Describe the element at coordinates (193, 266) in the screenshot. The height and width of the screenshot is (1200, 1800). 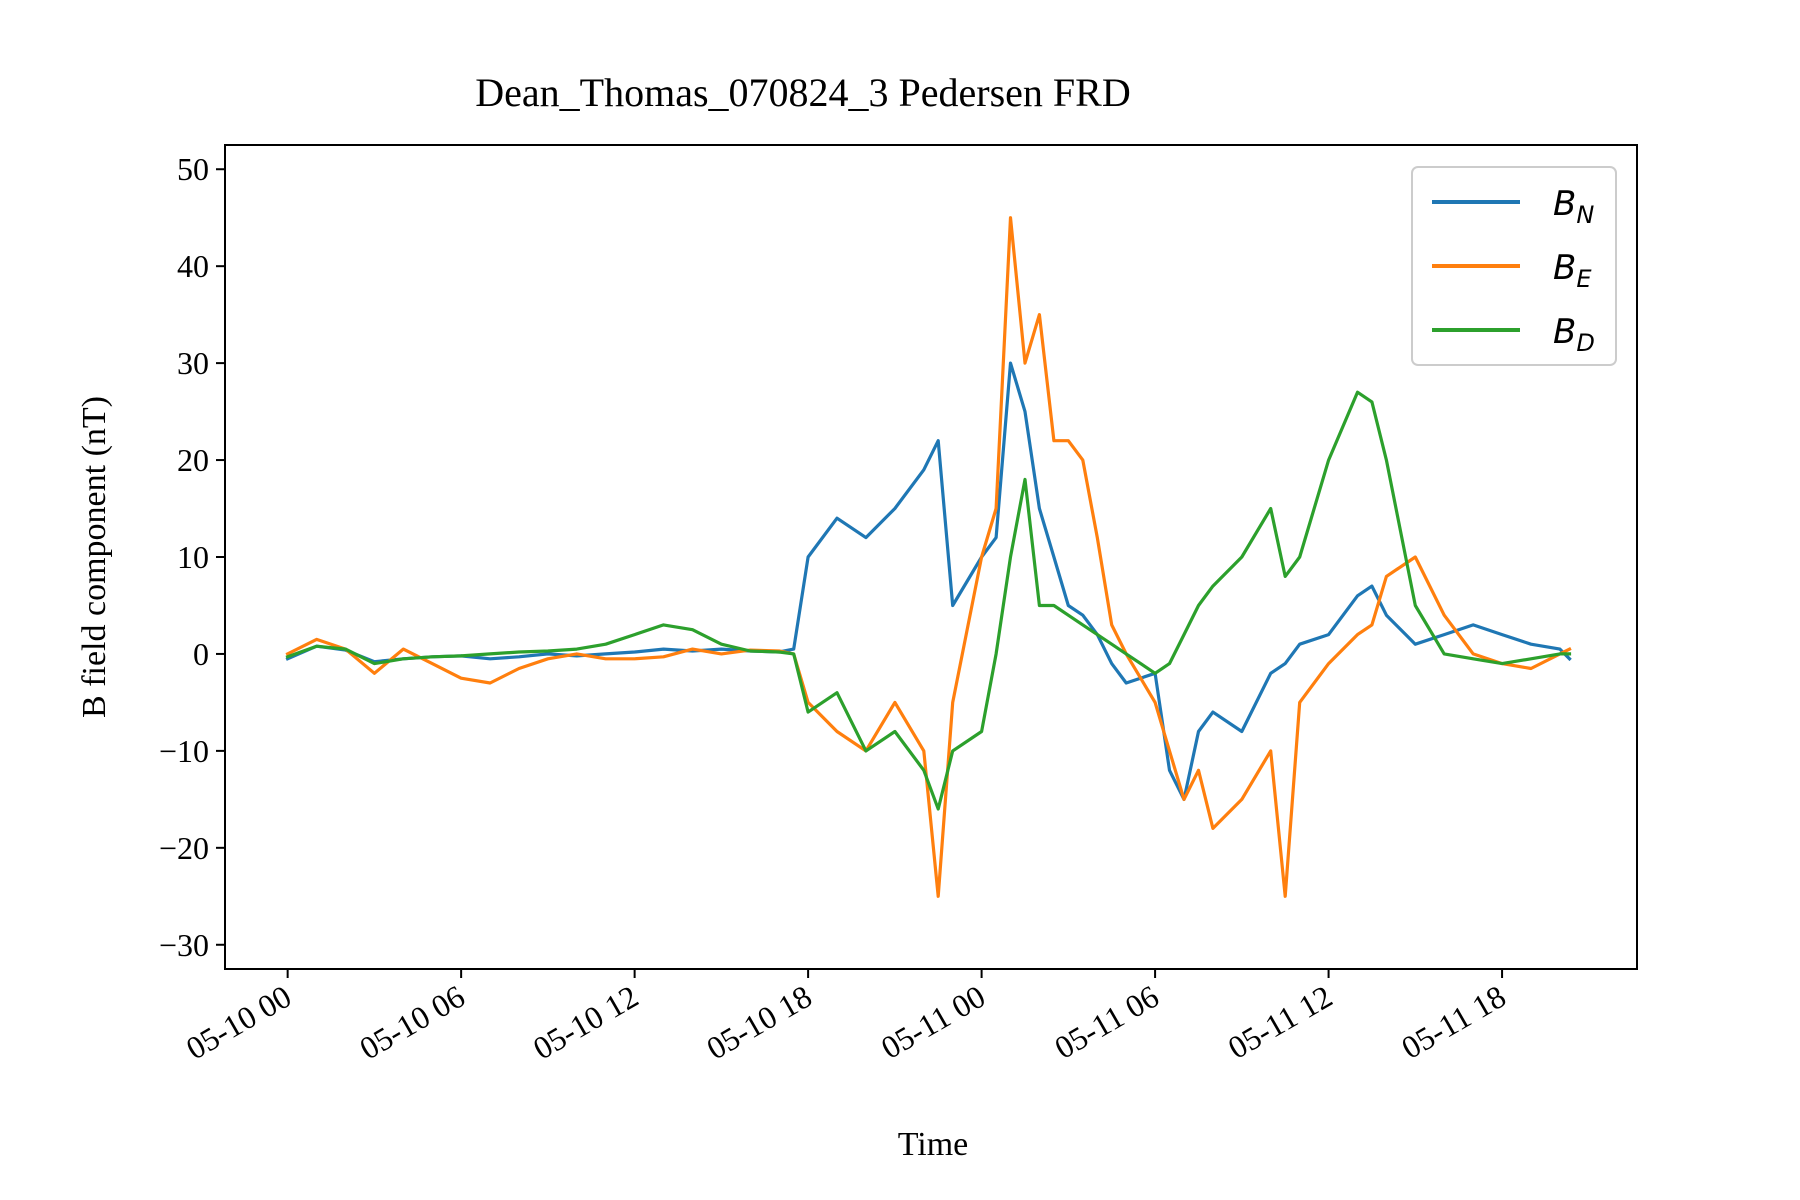
I see `y-tick-label: 40` at that location.